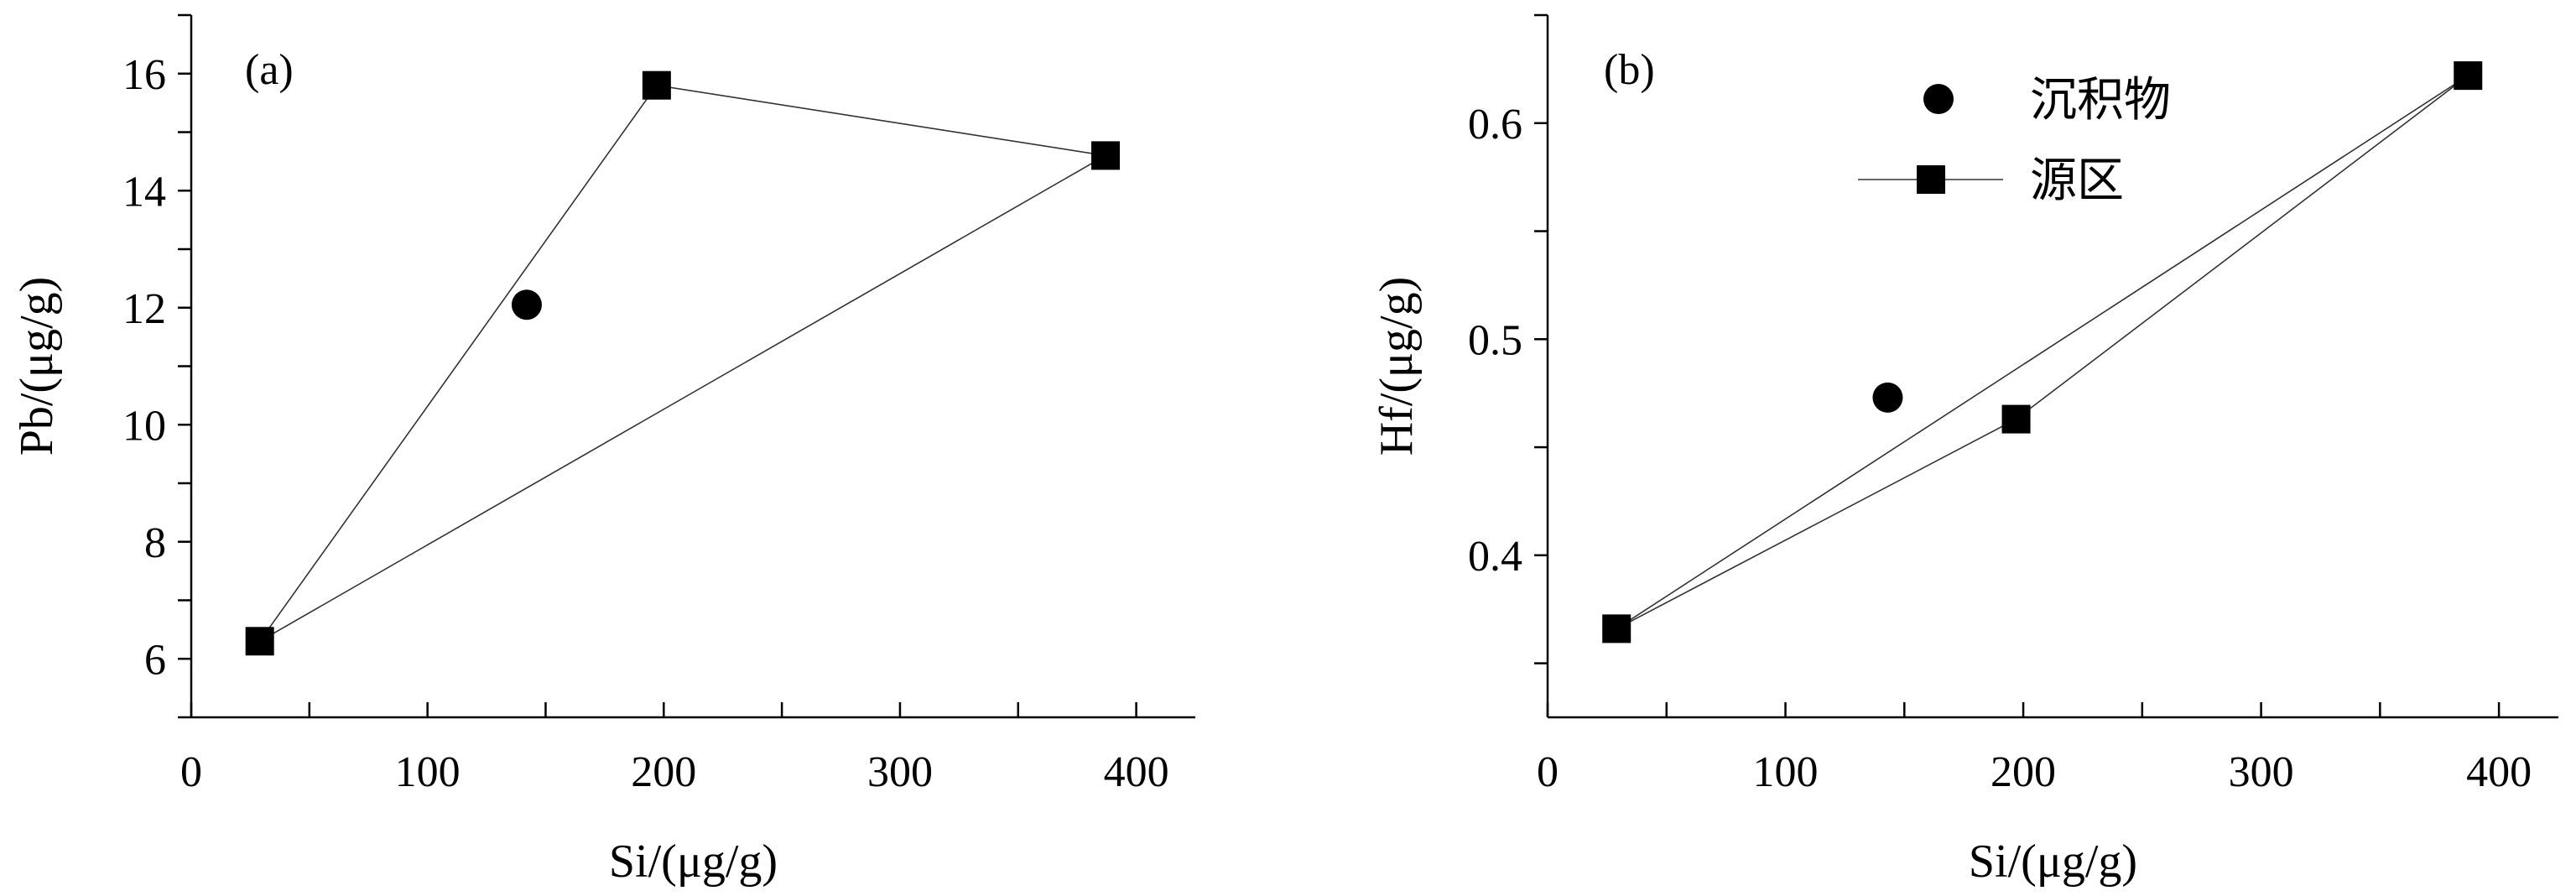 The height and width of the screenshot is (896, 2576). What do you see at coordinates (1629, 70) in the screenshot?
I see `panel-label: (b)` at bounding box center [1629, 70].